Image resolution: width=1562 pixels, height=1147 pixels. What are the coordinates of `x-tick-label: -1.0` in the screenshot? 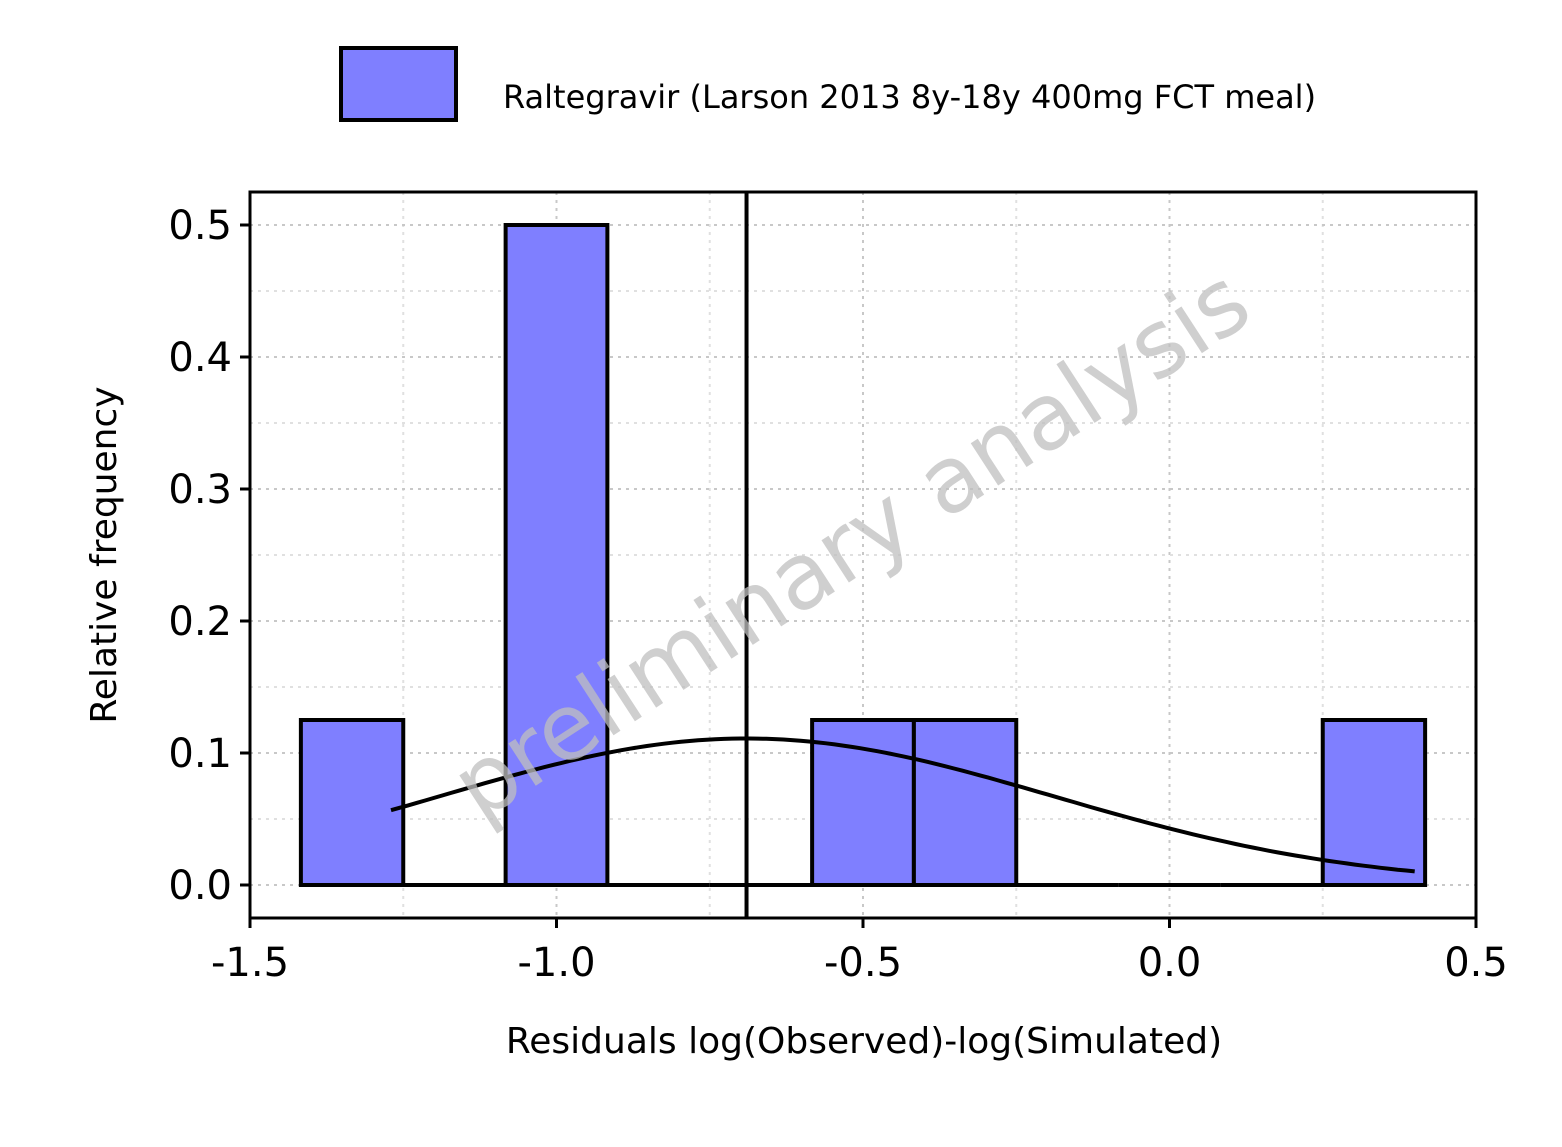 It's located at (556, 963).